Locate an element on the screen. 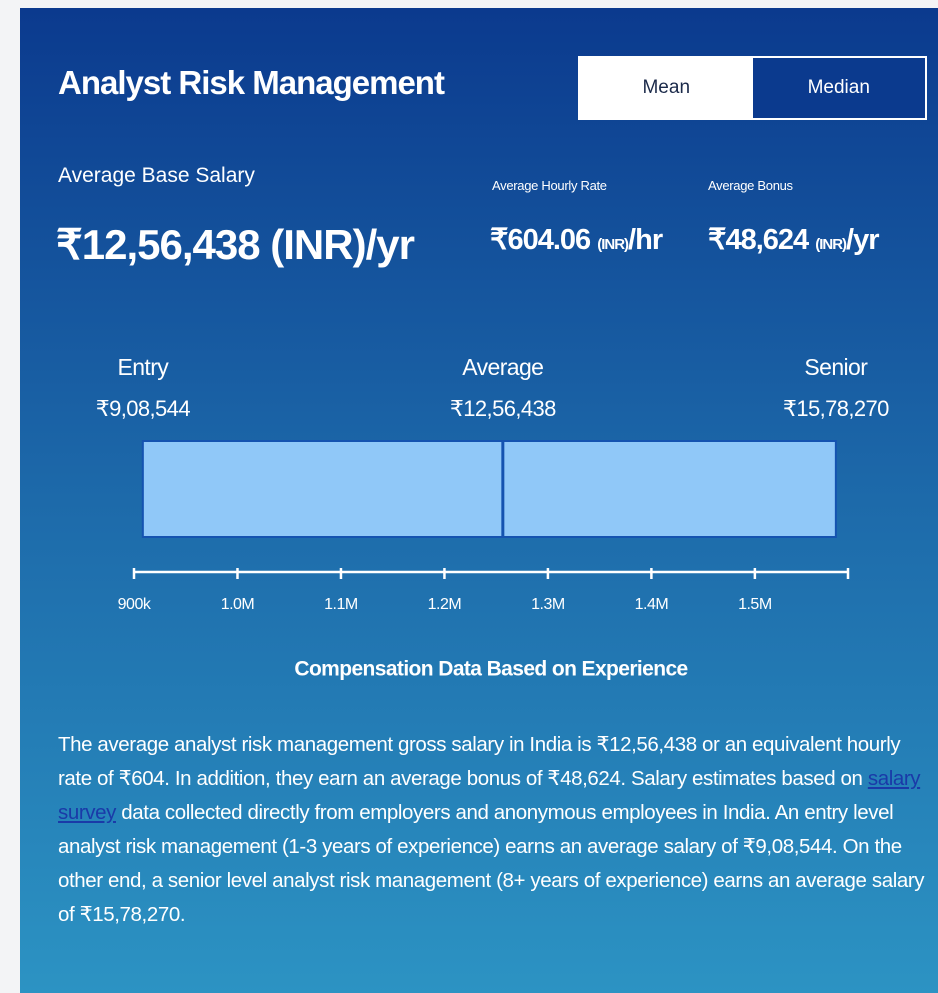 Image resolution: width=938 pixels, height=993 pixels. hourly-label: Average Hourly Rate is located at coordinates (549, 185).